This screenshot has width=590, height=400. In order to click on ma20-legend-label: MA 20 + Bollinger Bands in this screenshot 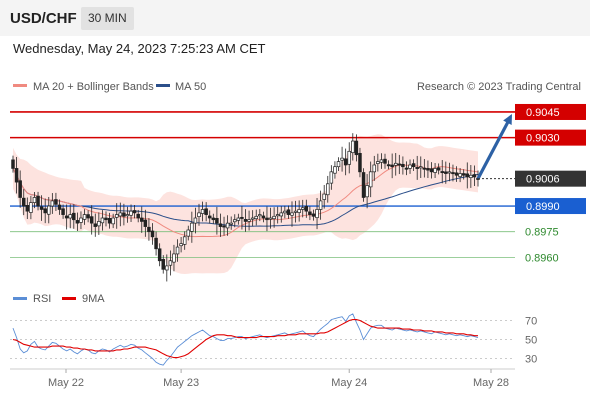, I will do `click(93, 87)`.